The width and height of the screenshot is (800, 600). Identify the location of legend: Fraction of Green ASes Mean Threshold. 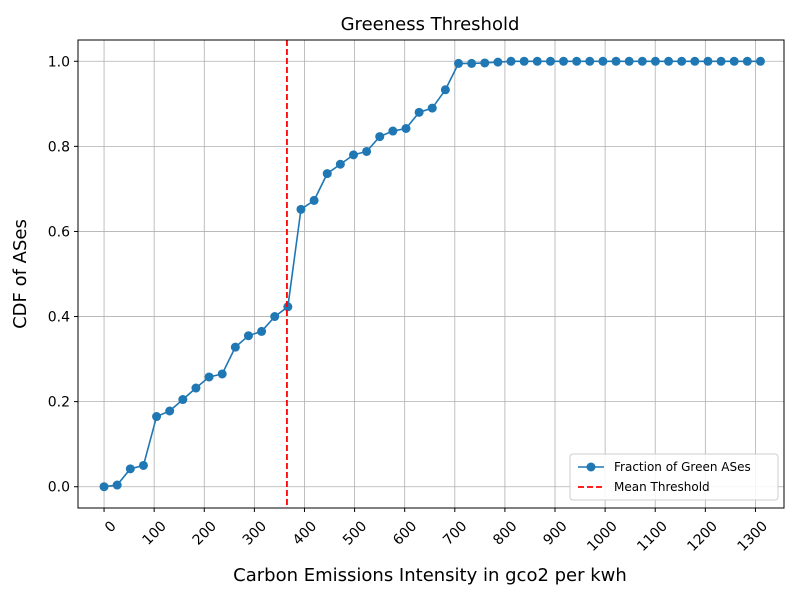
(674, 477).